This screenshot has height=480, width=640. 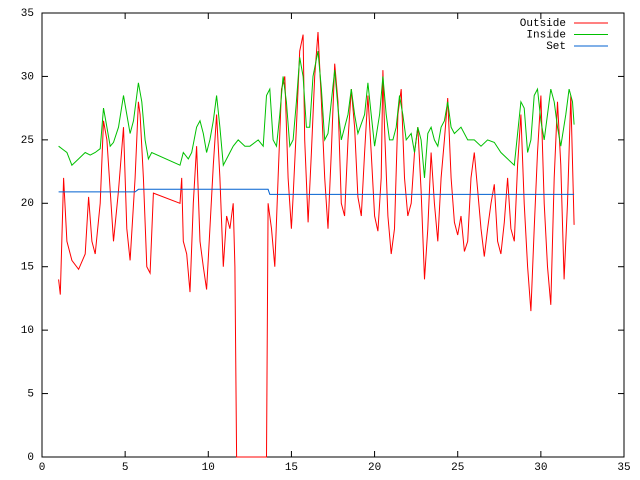 I want to click on y-tick-label: 10, so click(x=27, y=331).